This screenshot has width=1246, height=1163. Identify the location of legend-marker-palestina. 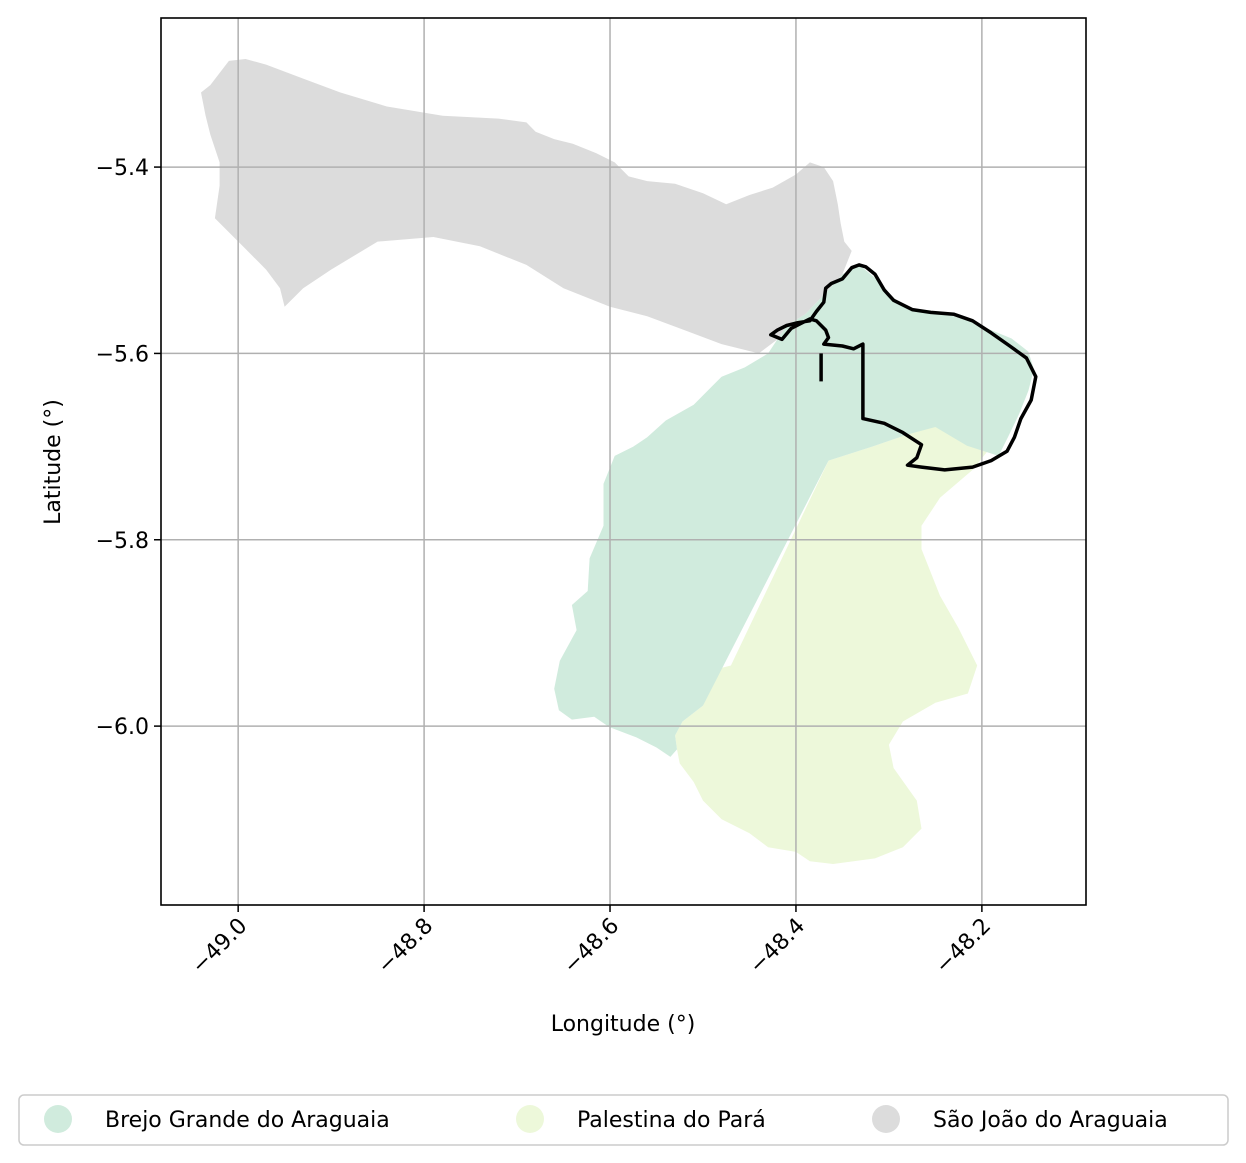
(530, 1119).